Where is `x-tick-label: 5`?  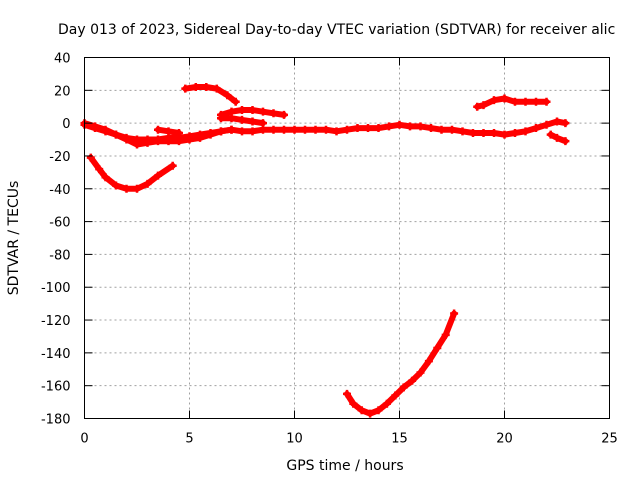 x-tick-label: 5 is located at coordinates (189, 439).